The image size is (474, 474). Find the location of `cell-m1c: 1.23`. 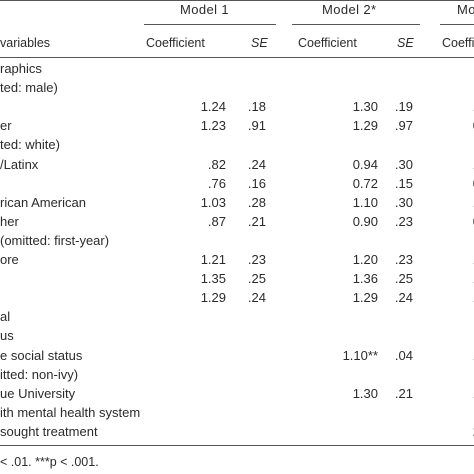

cell-m1c: 1.23 is located at coordinates (213, 125).